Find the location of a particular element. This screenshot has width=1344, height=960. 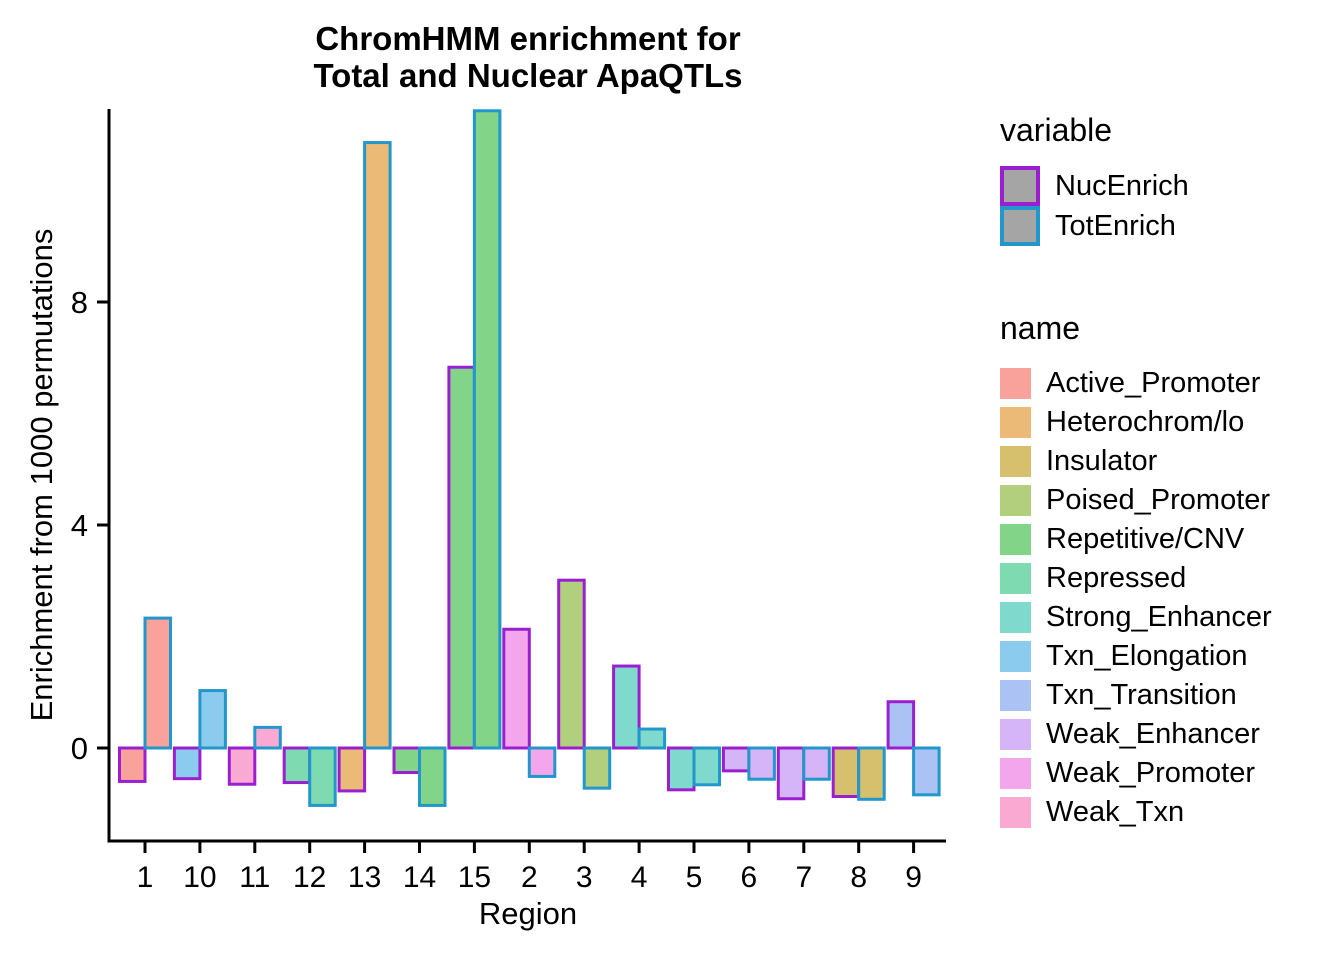

legend-item-repetitive-cnv: Repetitive/CNV is located at coordinates (1136, 539).